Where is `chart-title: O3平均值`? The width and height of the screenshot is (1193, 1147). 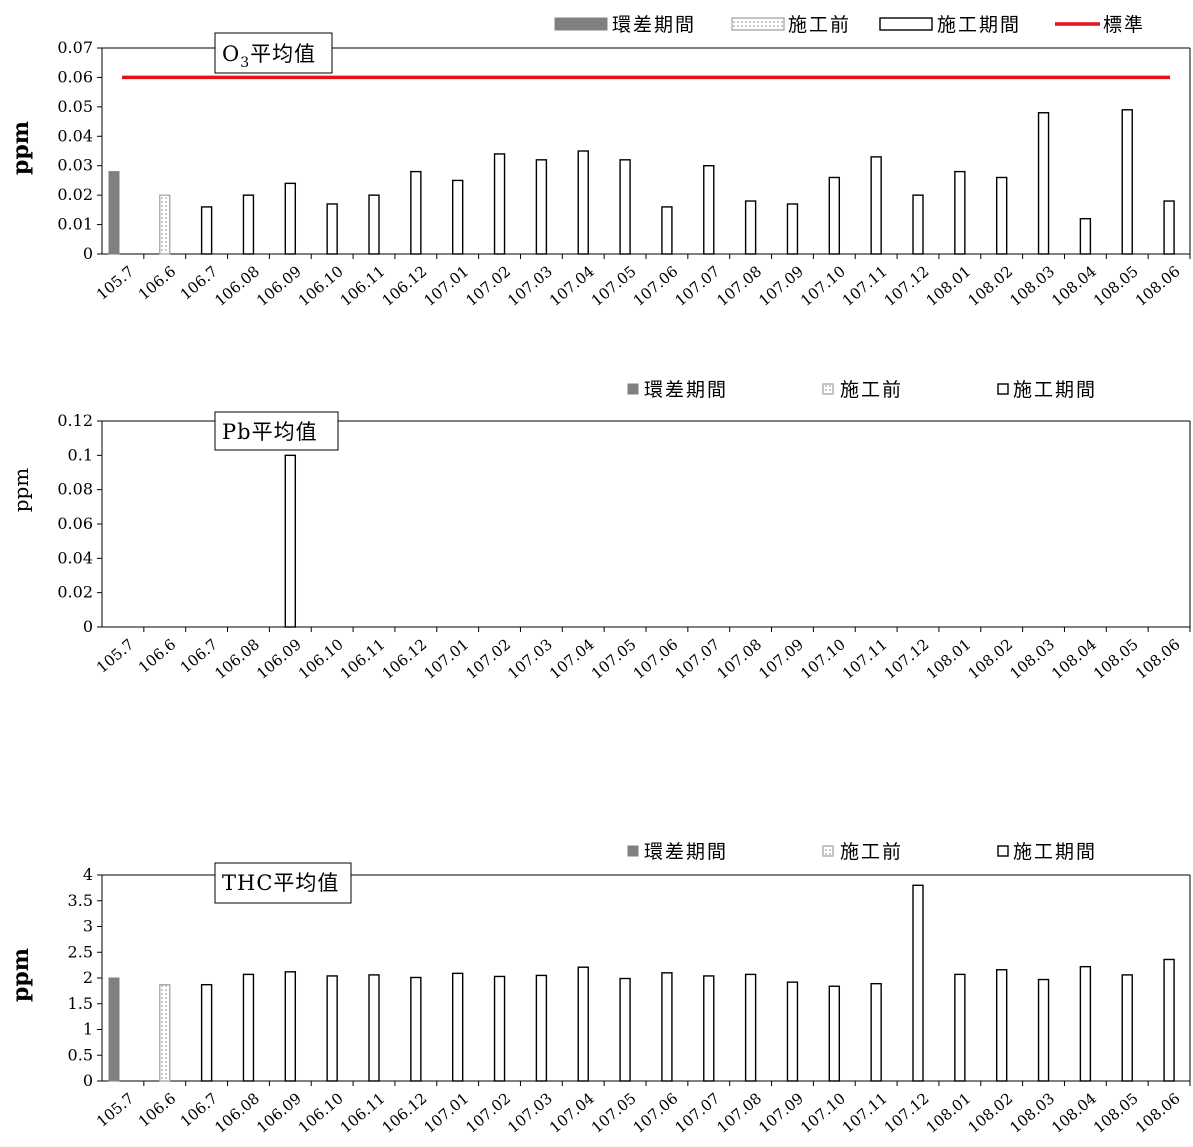
chart-title: O3平均值 is located at coordinates (269, 56).